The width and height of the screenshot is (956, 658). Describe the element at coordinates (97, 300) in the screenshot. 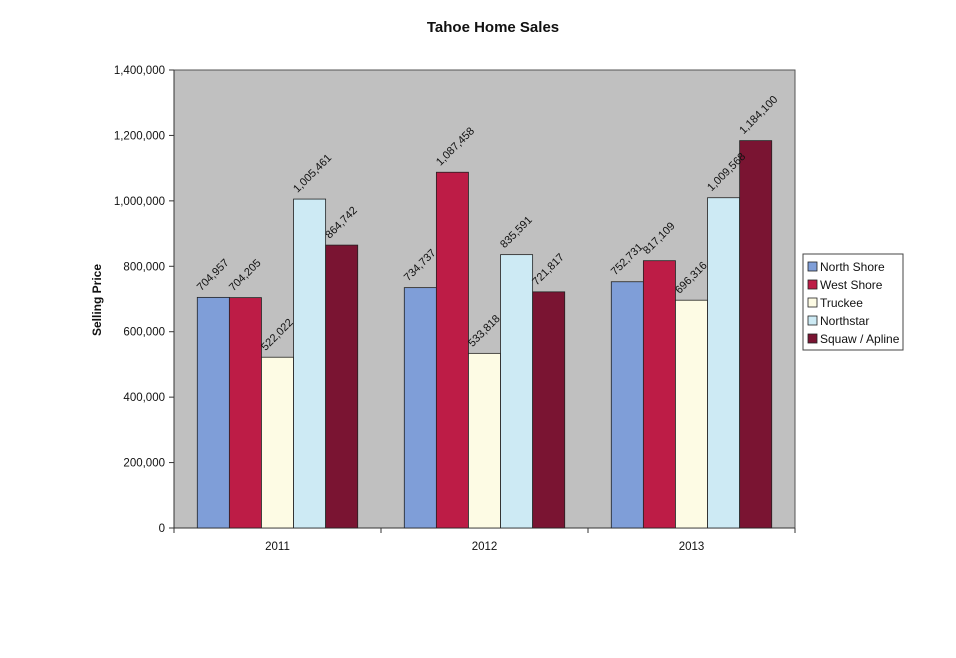

I see `y-axis-label: Selling Price` at that location.